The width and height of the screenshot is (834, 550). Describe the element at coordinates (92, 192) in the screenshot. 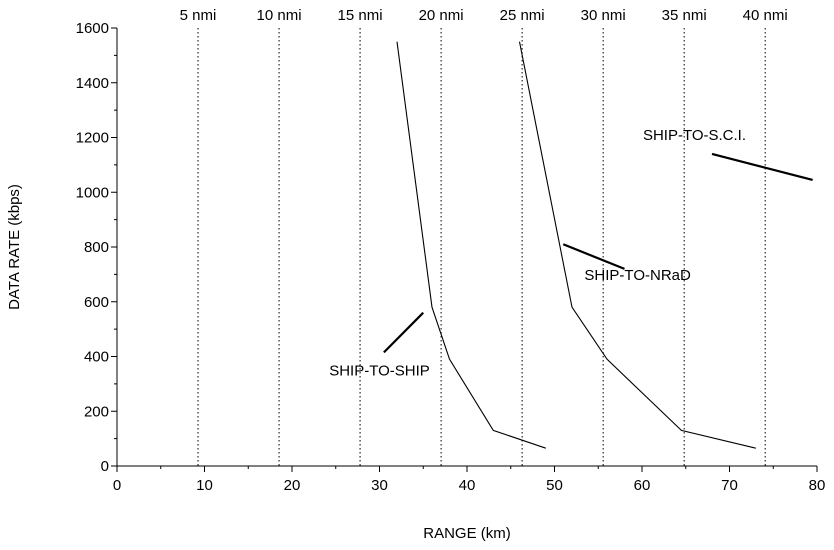

I see `y-tick-label: 1000` at that location.